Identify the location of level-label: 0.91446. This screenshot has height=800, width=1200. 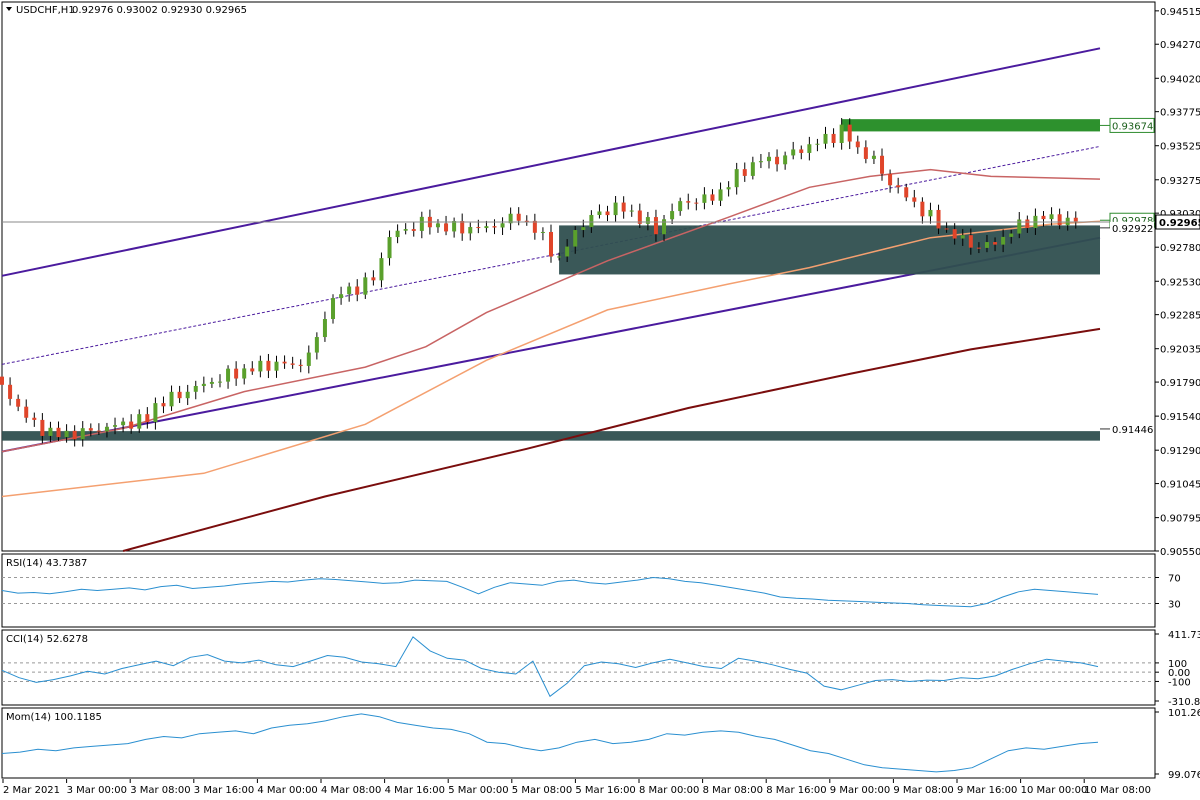
(1132, 430).